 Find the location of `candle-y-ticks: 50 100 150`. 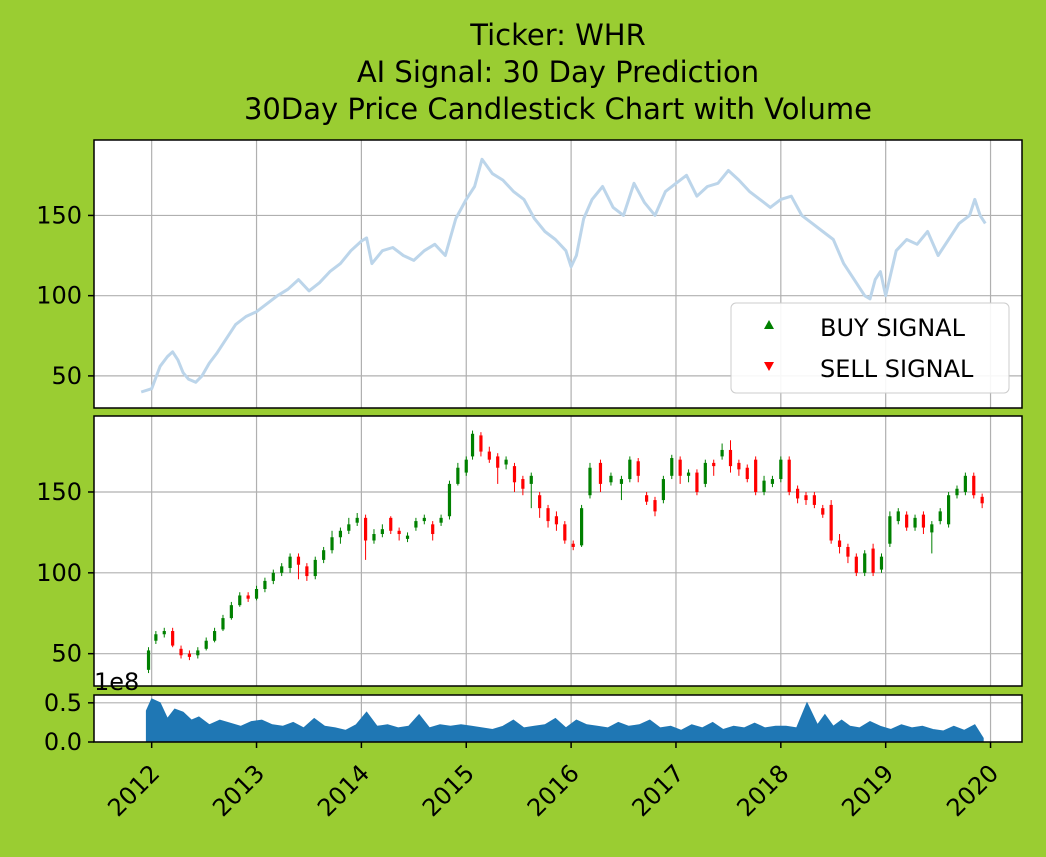

candle-y-ticks: 50 100 150 is located at coordinates (65, 573).